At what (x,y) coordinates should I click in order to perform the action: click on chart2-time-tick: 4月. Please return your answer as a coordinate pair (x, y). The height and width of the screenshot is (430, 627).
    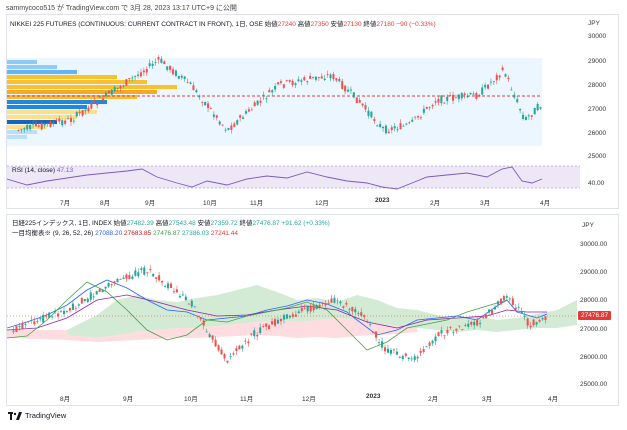
    Looking at the image, I should click on (553, 399).